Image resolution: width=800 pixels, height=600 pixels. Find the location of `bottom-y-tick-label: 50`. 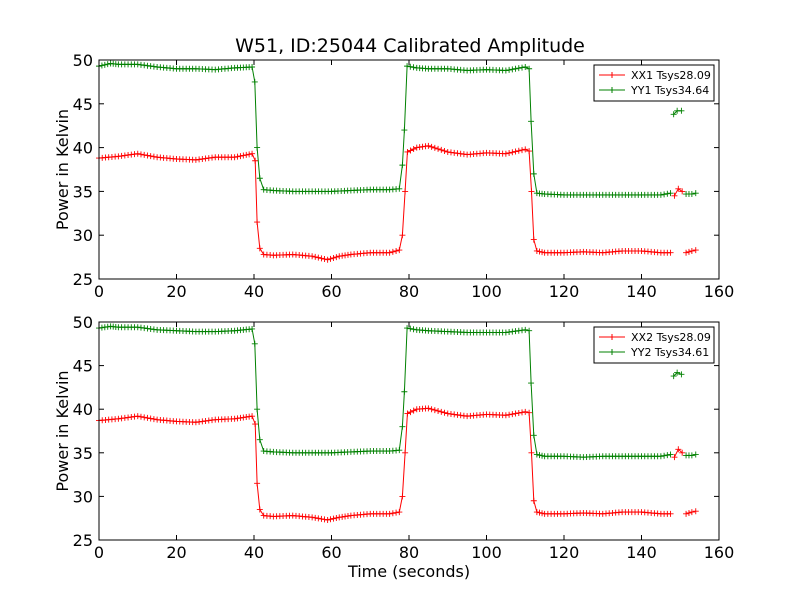

bottom-y-tick-label: 50 is located at coordinates (83, 322).